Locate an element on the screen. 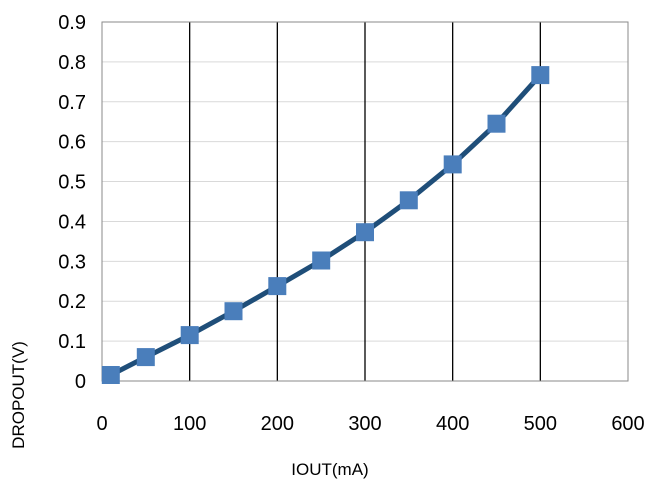 The height and width of the screenshot is (482, 648). y-tick-label: 0.3 is located at coordinates (72, 262).